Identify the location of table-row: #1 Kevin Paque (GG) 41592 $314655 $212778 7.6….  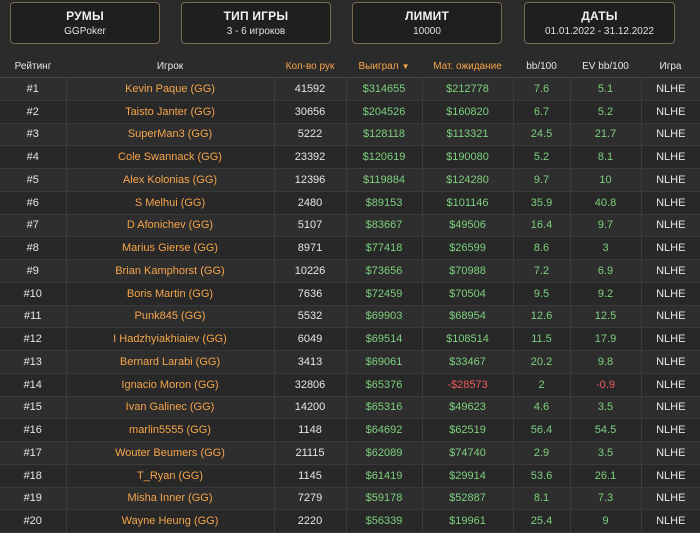
(350, 89).